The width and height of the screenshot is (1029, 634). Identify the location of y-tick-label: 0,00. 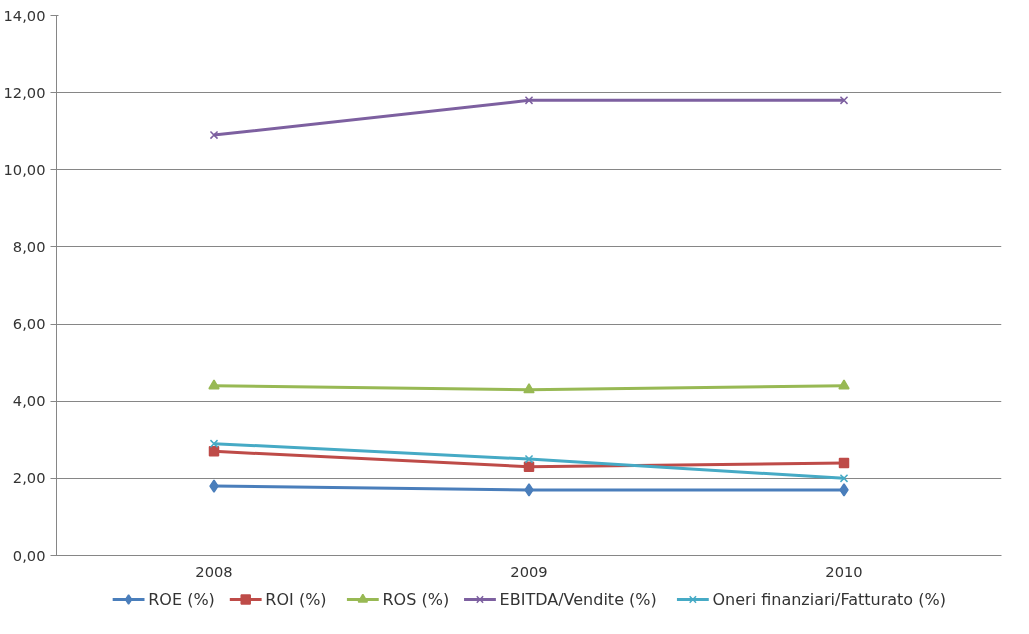
(29, 555).